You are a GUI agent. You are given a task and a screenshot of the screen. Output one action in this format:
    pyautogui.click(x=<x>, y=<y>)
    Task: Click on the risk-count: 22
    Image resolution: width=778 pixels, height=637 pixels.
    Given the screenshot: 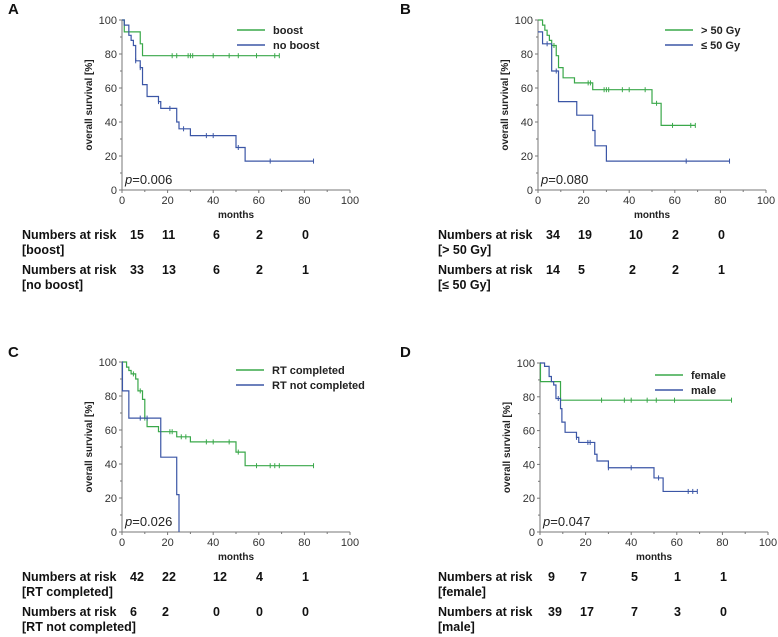 What is the action you would take?
    pyautogui.click(x=169, y=577)
    